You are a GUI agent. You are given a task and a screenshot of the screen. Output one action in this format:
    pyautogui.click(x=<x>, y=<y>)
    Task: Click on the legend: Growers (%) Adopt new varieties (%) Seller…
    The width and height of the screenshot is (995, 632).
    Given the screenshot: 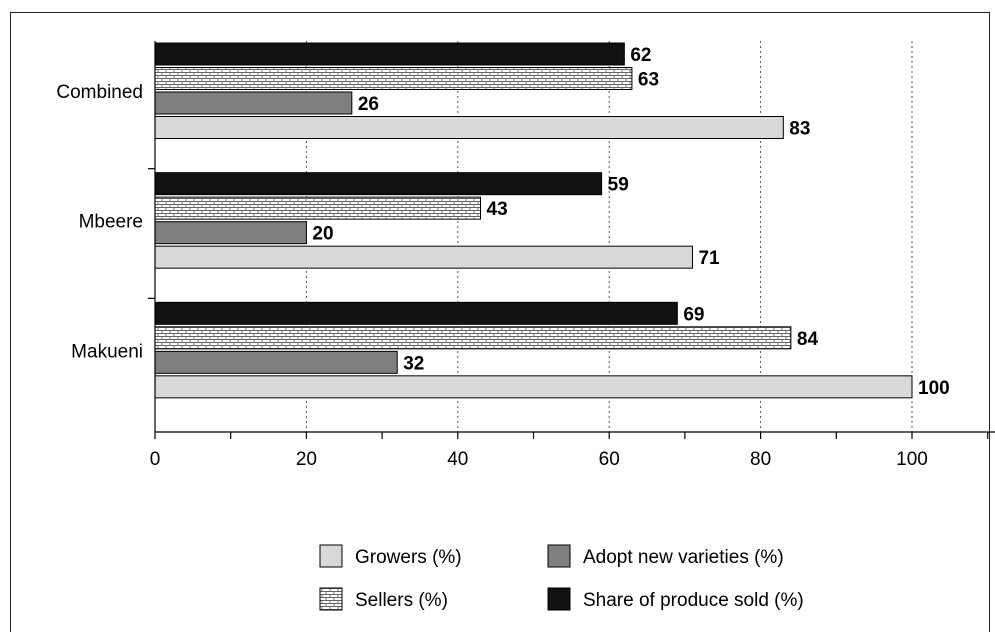 What is the action you would take?
    pyautogui.click(x=561, y=577)
    